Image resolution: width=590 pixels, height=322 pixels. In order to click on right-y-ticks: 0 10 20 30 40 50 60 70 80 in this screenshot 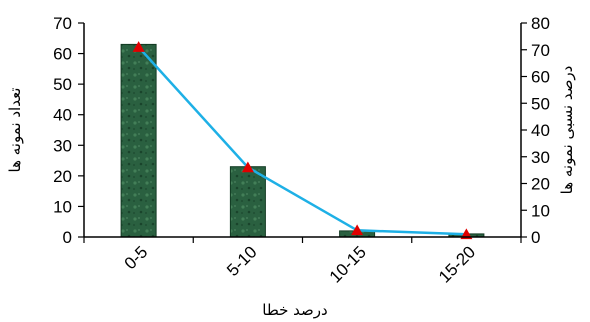, I will do `click(535, 130)`.